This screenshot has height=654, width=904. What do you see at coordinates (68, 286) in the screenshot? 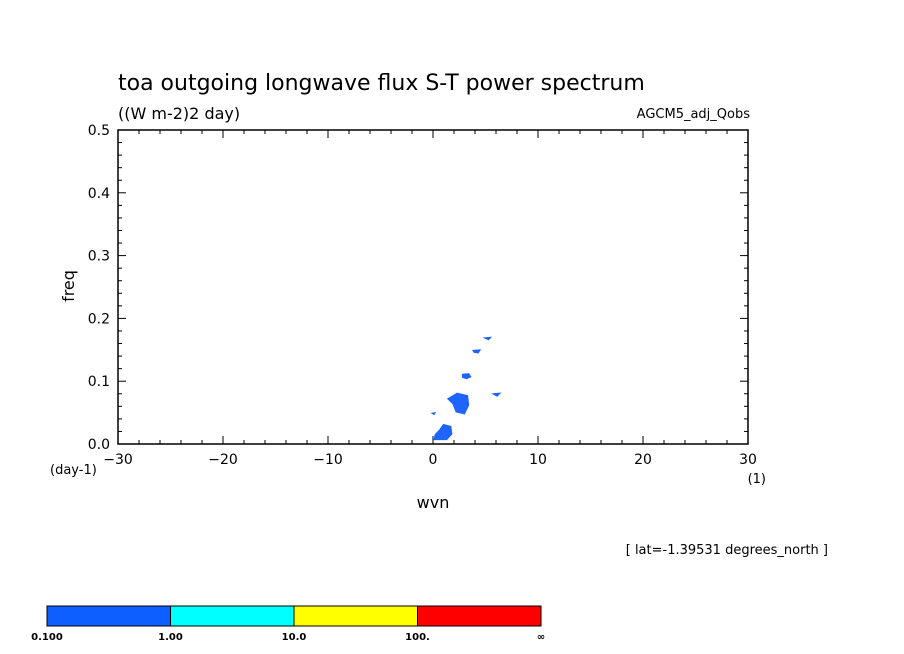
I see `y-axis-label: freq` at bounding box center [68, 286].